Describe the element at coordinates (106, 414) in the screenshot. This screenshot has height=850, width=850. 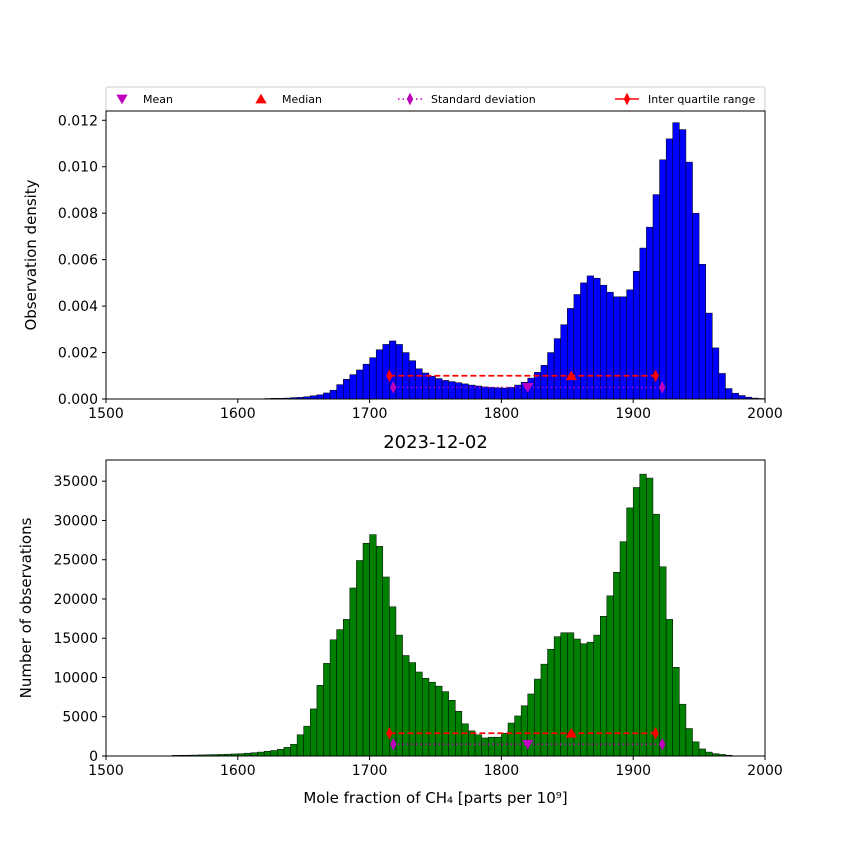
I see `x-tick-label: 1500` at that location.